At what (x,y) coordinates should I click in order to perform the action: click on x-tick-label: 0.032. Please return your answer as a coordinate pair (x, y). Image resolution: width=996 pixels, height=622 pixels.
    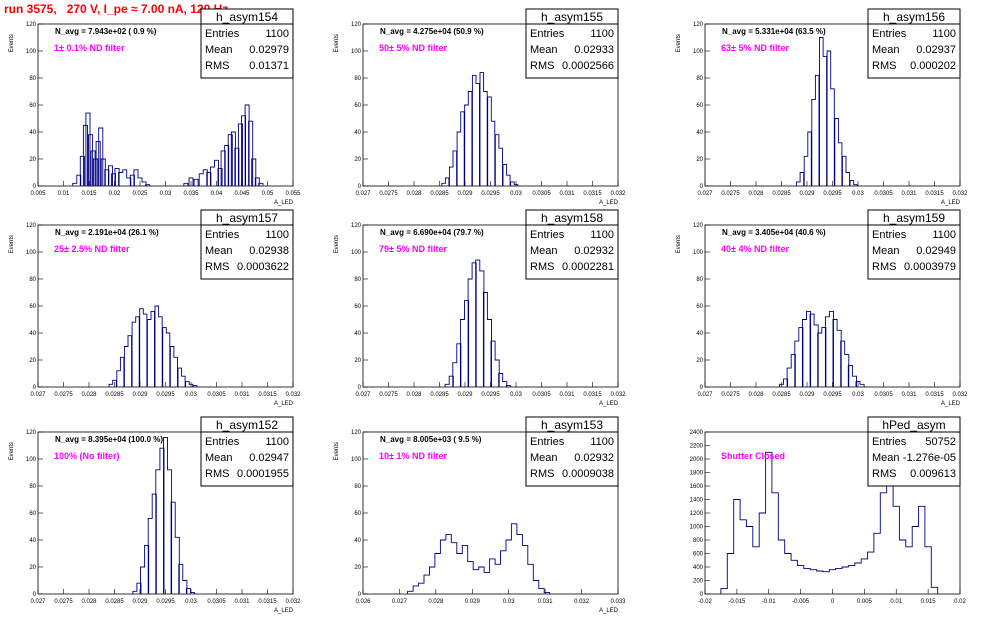
    Looking at the image, I should click on (618, 194).